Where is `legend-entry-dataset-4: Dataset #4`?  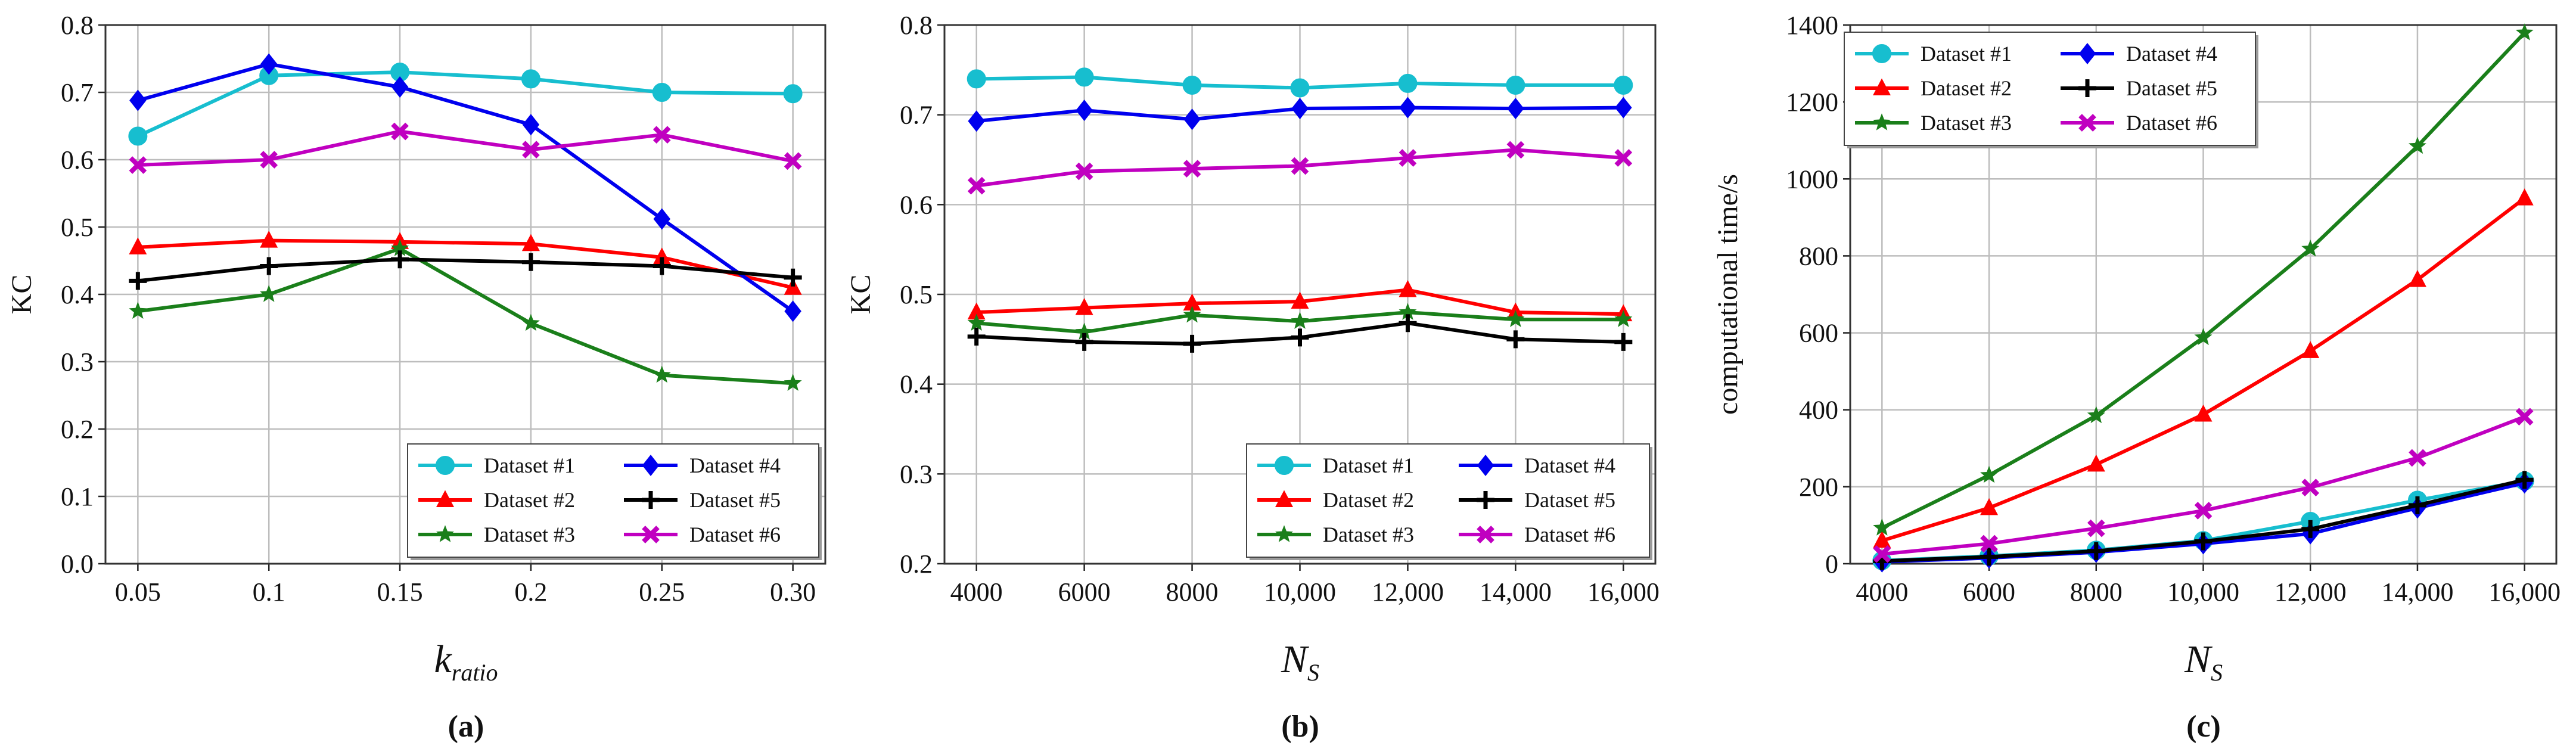
legend-entry-dataset-4: Dataset #4 is located at coordinates (1537, 465).